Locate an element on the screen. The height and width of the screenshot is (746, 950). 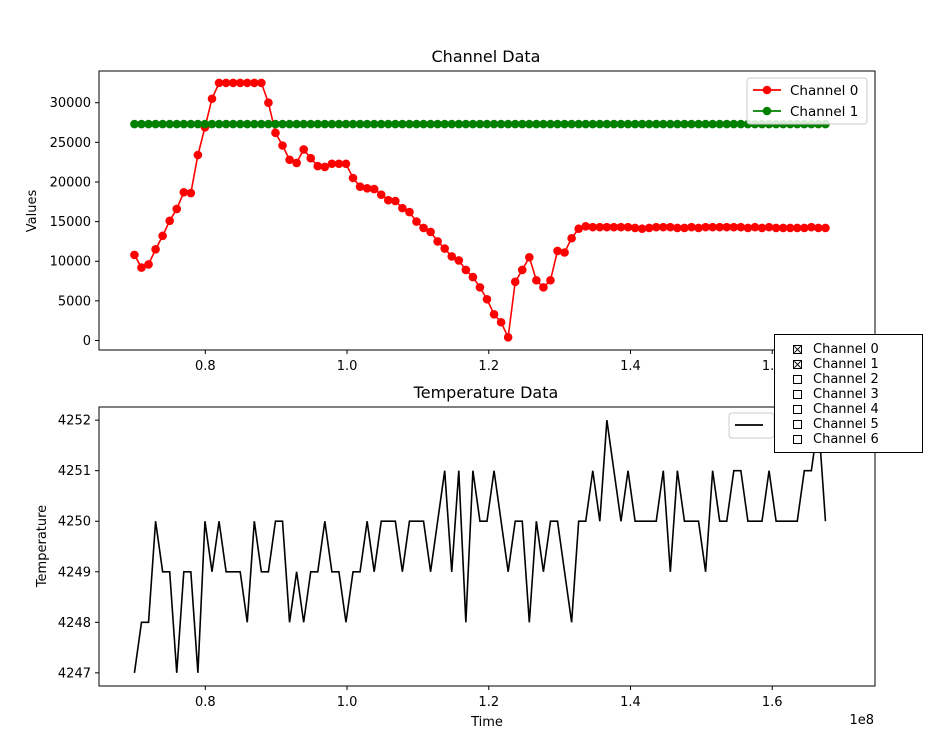
checkbox-label: Channel 4 is located at coordinates (846, 409).